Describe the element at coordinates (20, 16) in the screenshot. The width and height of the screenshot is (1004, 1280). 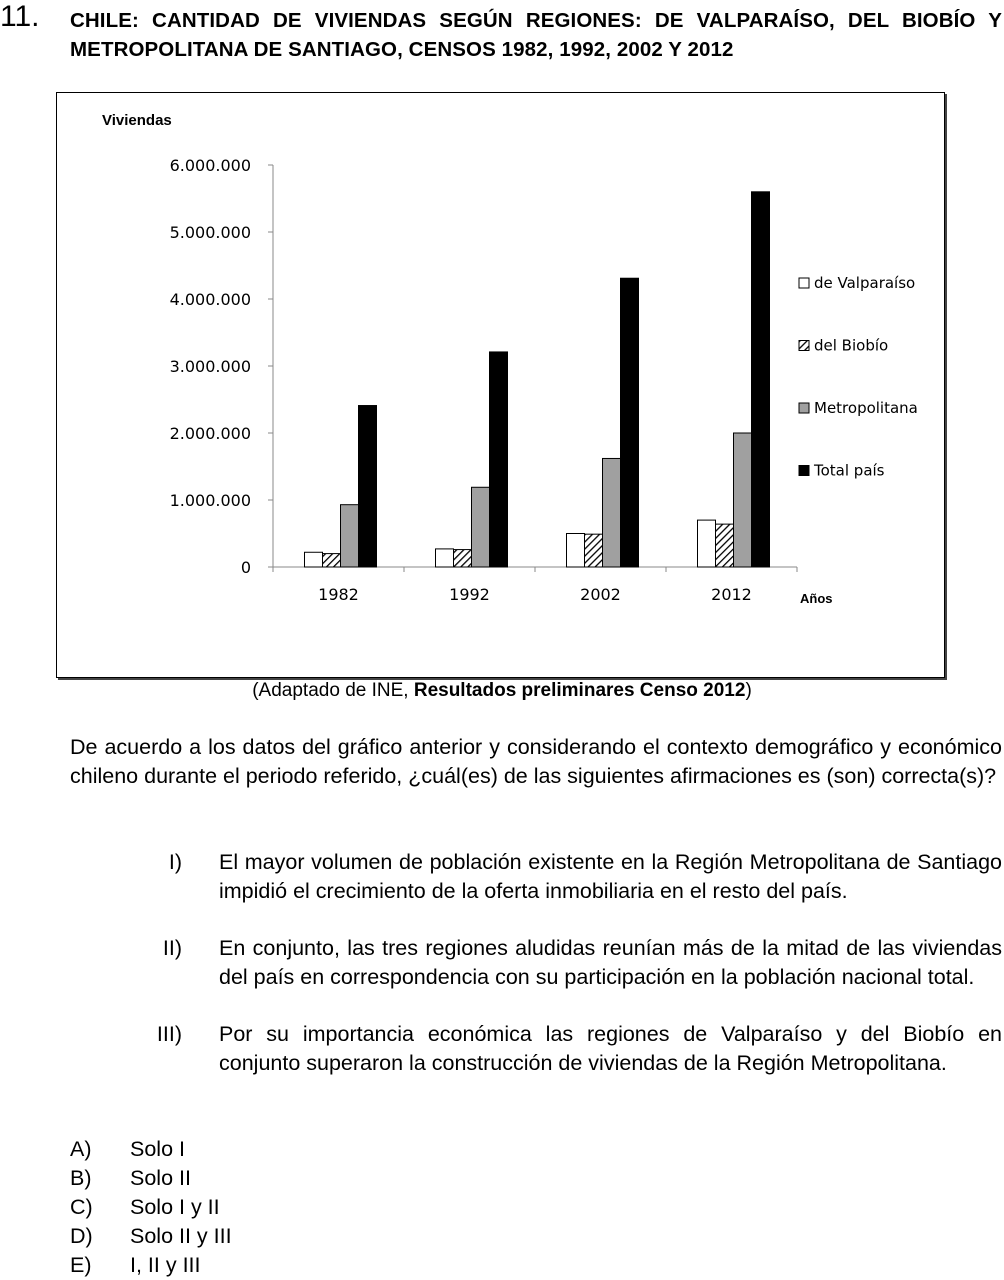
I see `question-number: 11.` at that location.